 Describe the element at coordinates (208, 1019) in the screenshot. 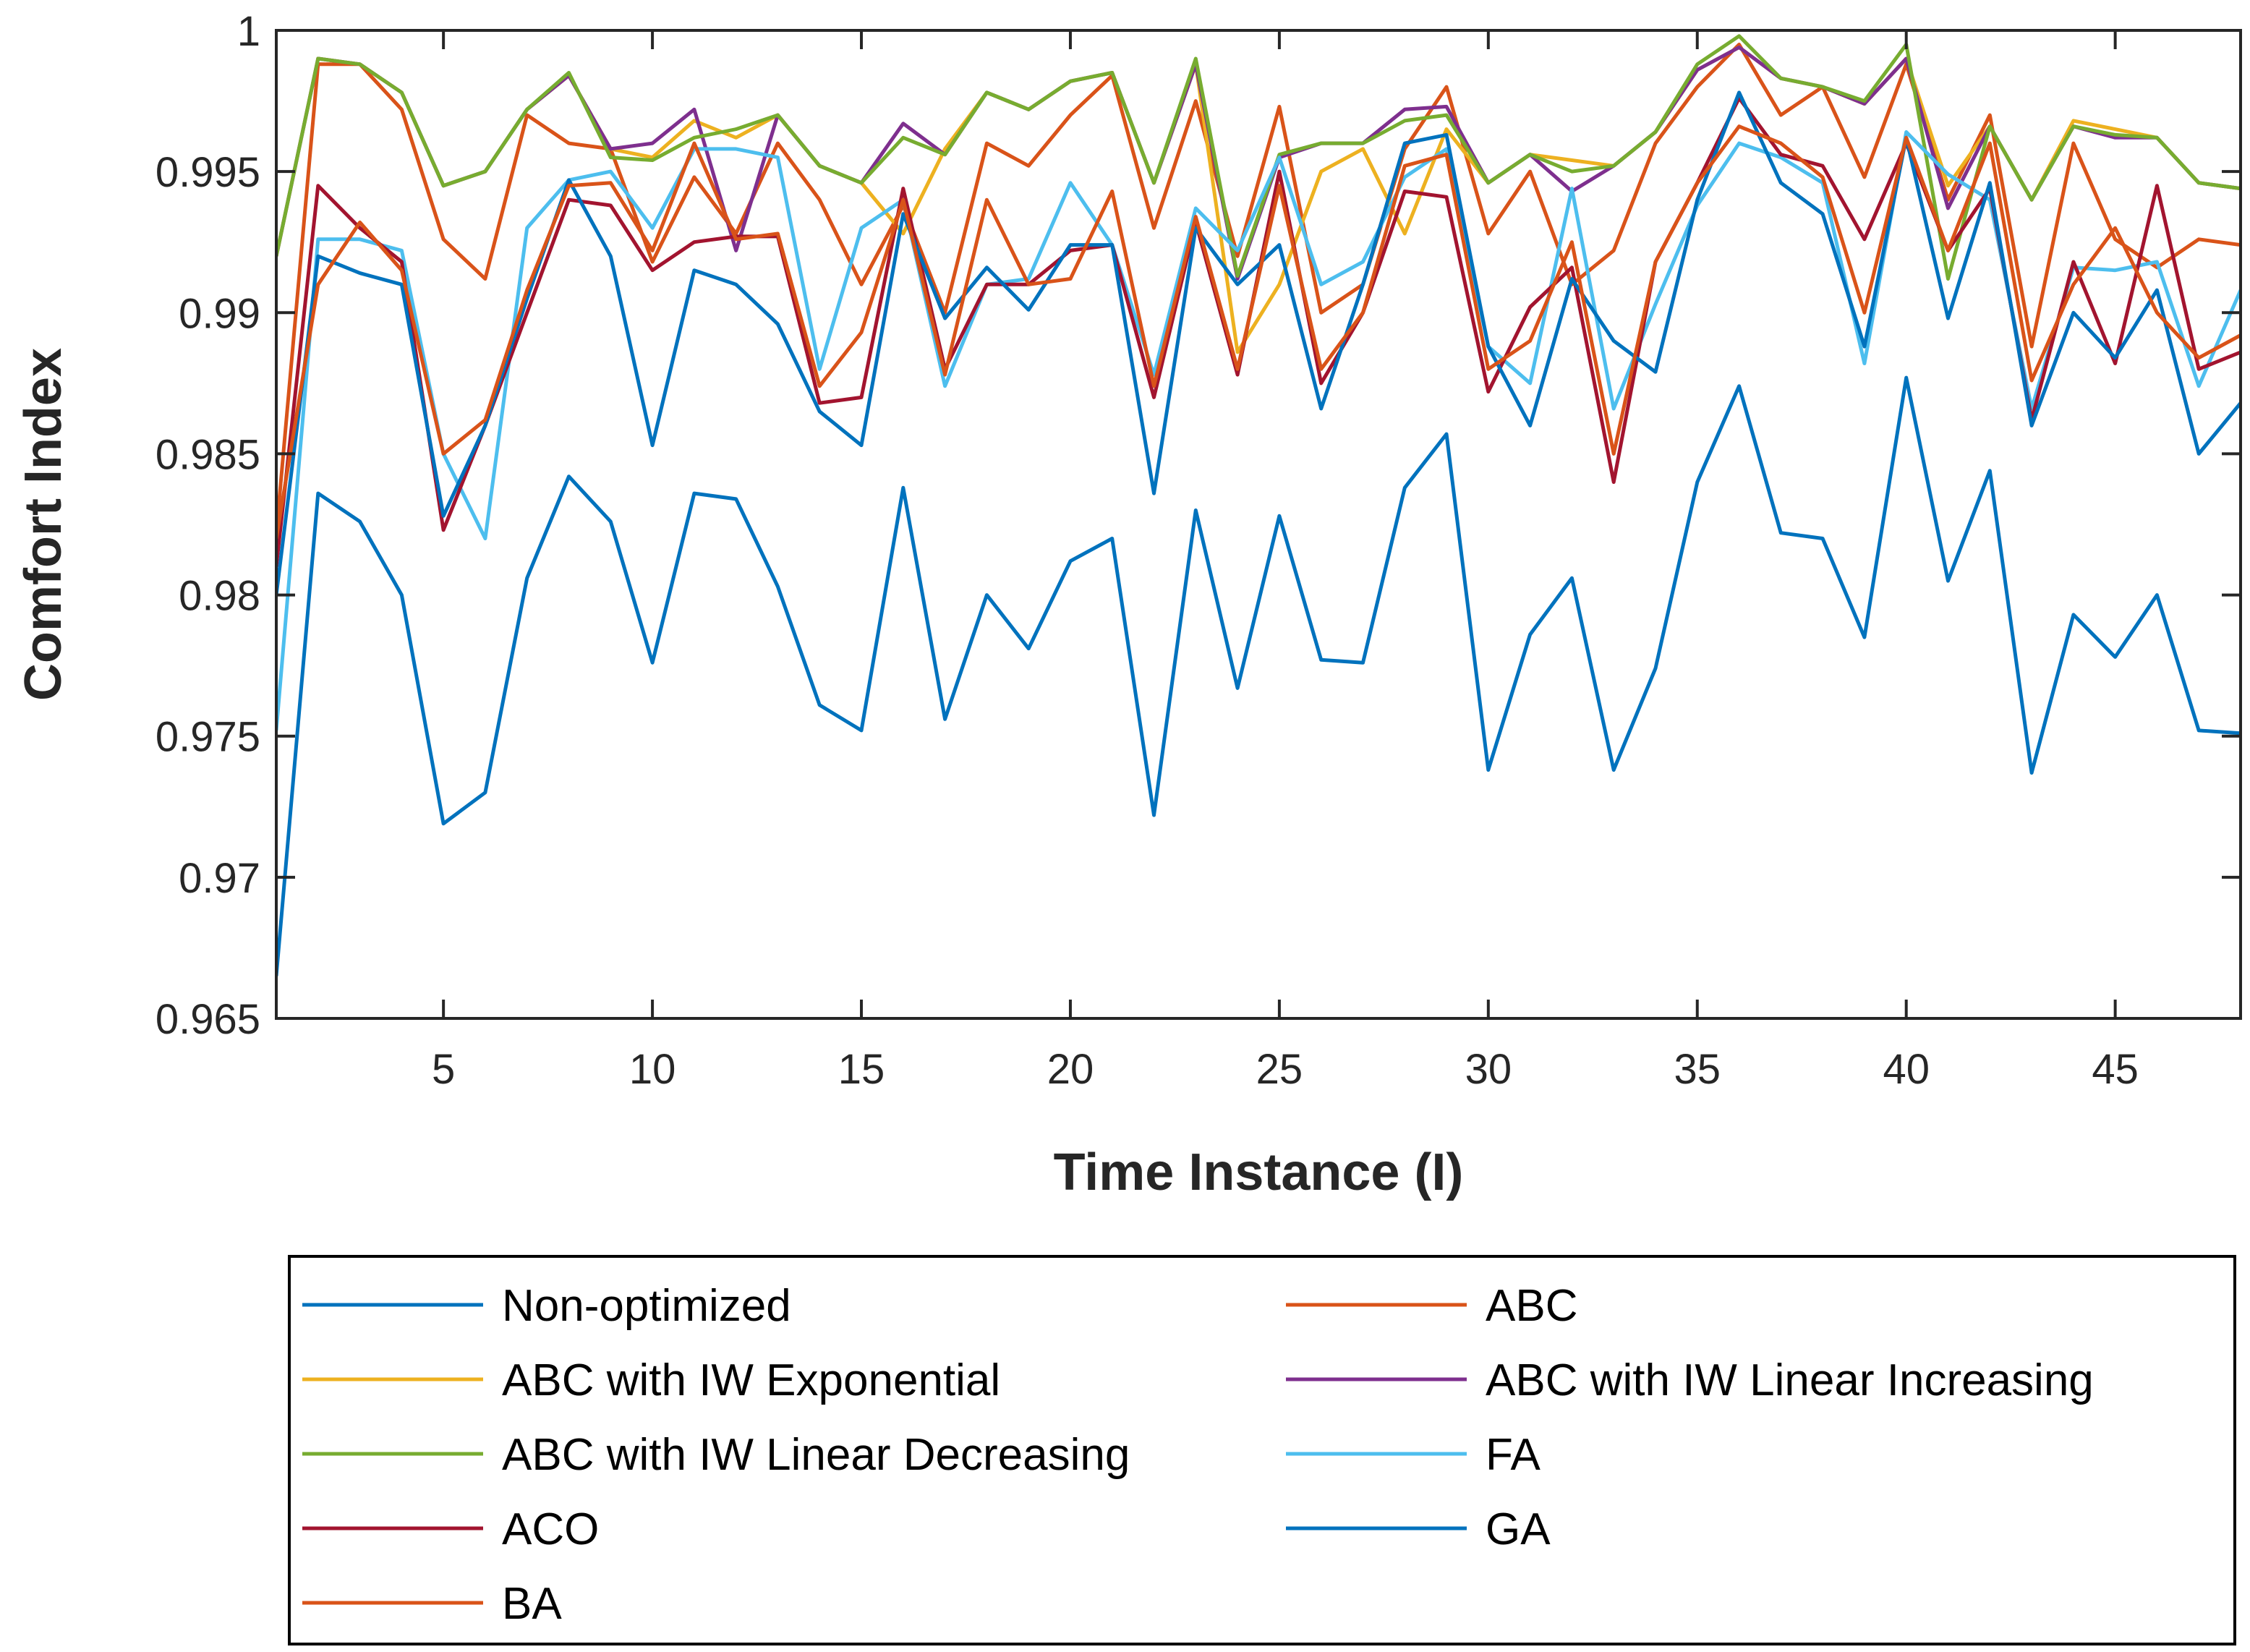

I see `y-tick-label: 0.965` at that location.